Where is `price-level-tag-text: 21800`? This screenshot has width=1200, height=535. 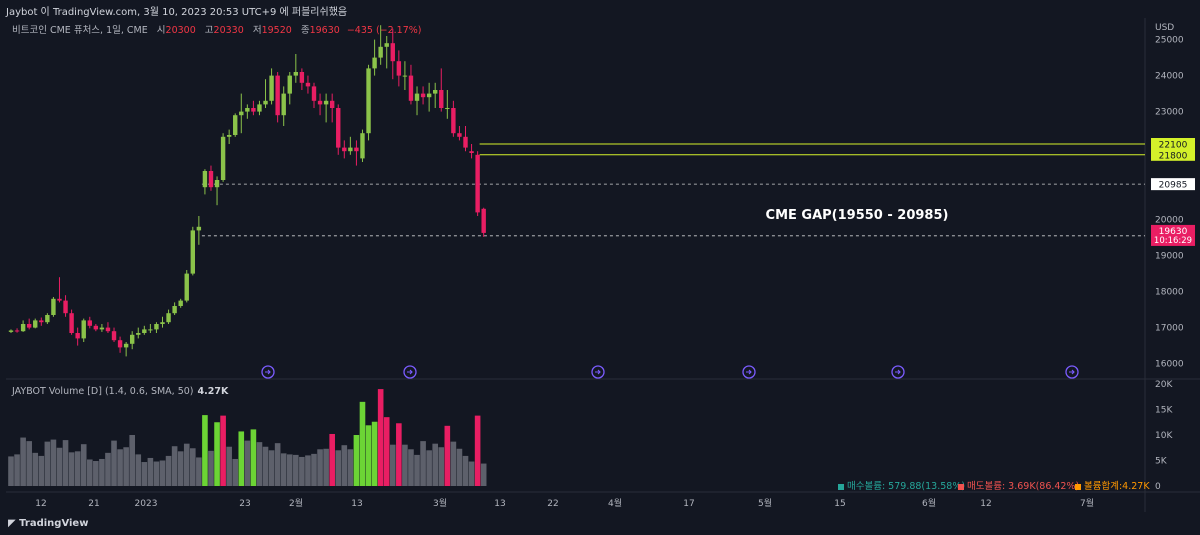 price-level-tag-text: 21800 is located at coordinates (1173, 156).